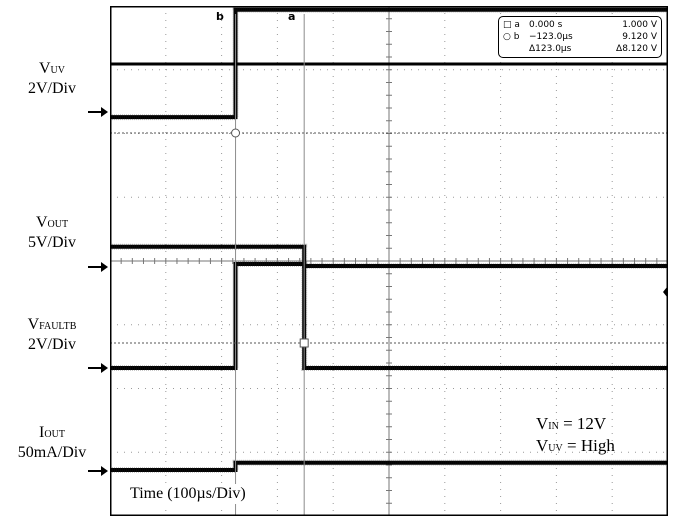  What do you see at coordinates (51, 68) in the screenshot?
I see `vuv-name: VUV` at bounding box center [51, 68].